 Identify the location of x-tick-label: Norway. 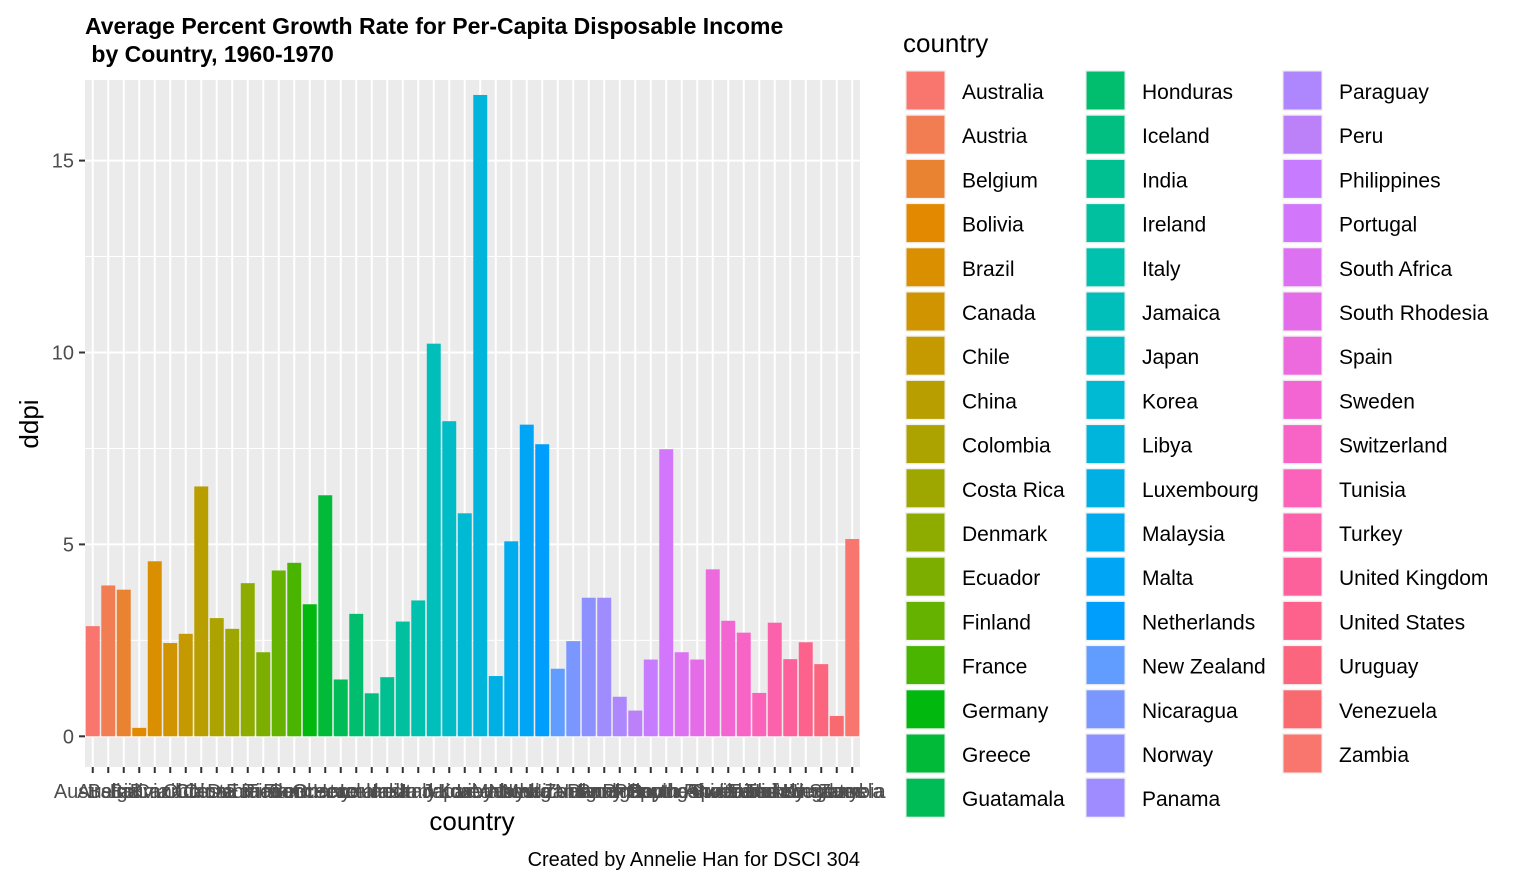
(589, 792).